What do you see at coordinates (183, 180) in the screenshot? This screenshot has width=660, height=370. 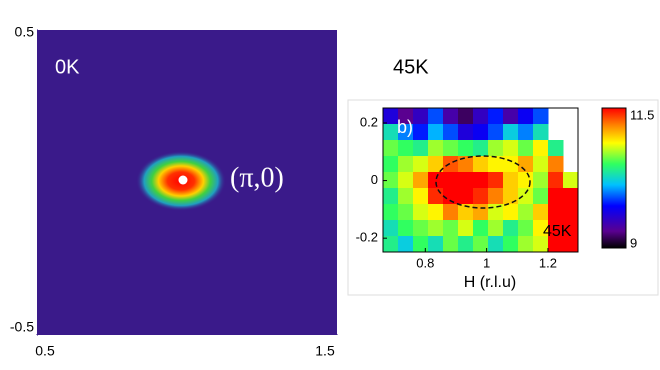 I see `peak-marker` at bounding box center [183, 180].